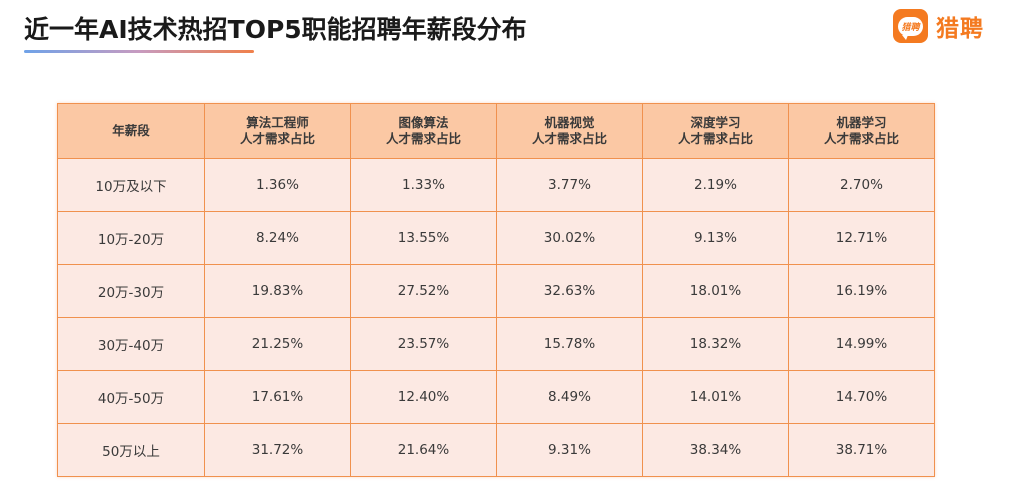  Describe the element at coordinates (131, 397) in the screenshot. I see `row-label: 40万-50万` at that location.